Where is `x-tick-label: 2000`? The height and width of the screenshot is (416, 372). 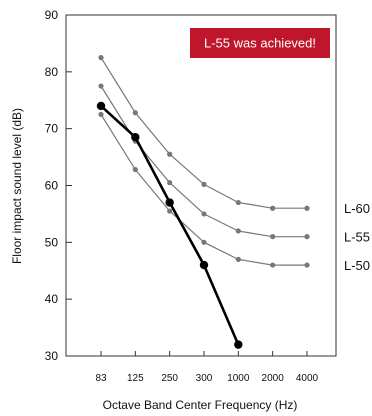 x-tick-label: 2000 is located at coordinates (273, 378).